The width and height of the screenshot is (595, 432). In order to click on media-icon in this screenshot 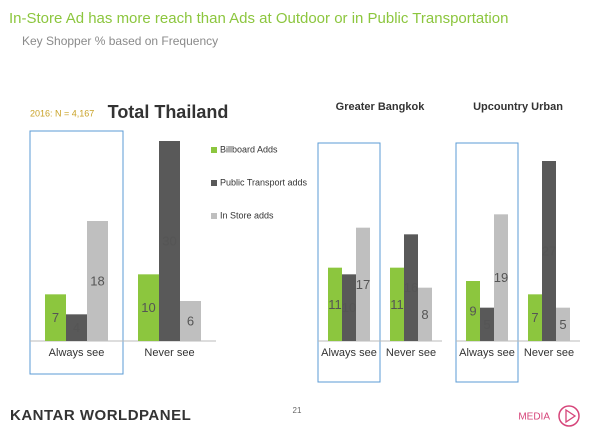, I will do `click(569, 416)`.